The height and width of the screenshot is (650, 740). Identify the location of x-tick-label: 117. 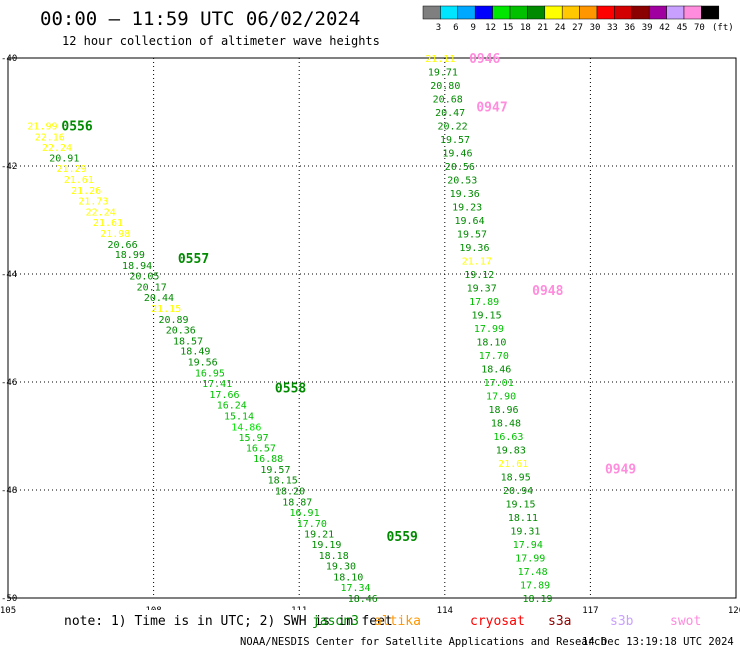
(590, 611).